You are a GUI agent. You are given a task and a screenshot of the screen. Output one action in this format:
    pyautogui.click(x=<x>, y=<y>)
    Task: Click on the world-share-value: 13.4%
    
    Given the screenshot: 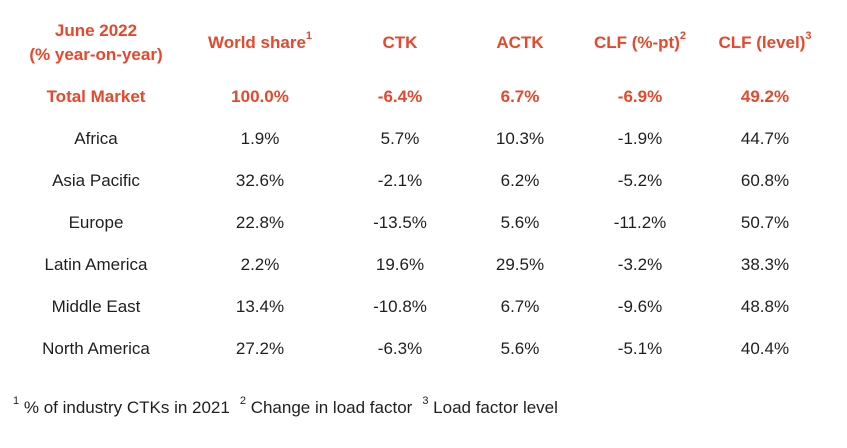 What is the action you would take?
    pyautogui.click(x=260, y=306)
    